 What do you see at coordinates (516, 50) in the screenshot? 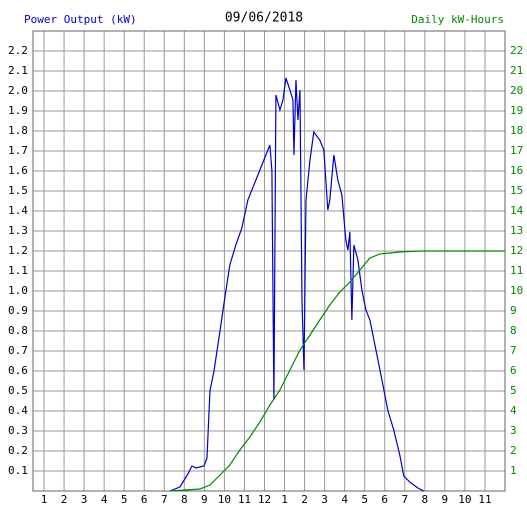
I see `y2-tick-label: 22` at bounding box center [516, 50].